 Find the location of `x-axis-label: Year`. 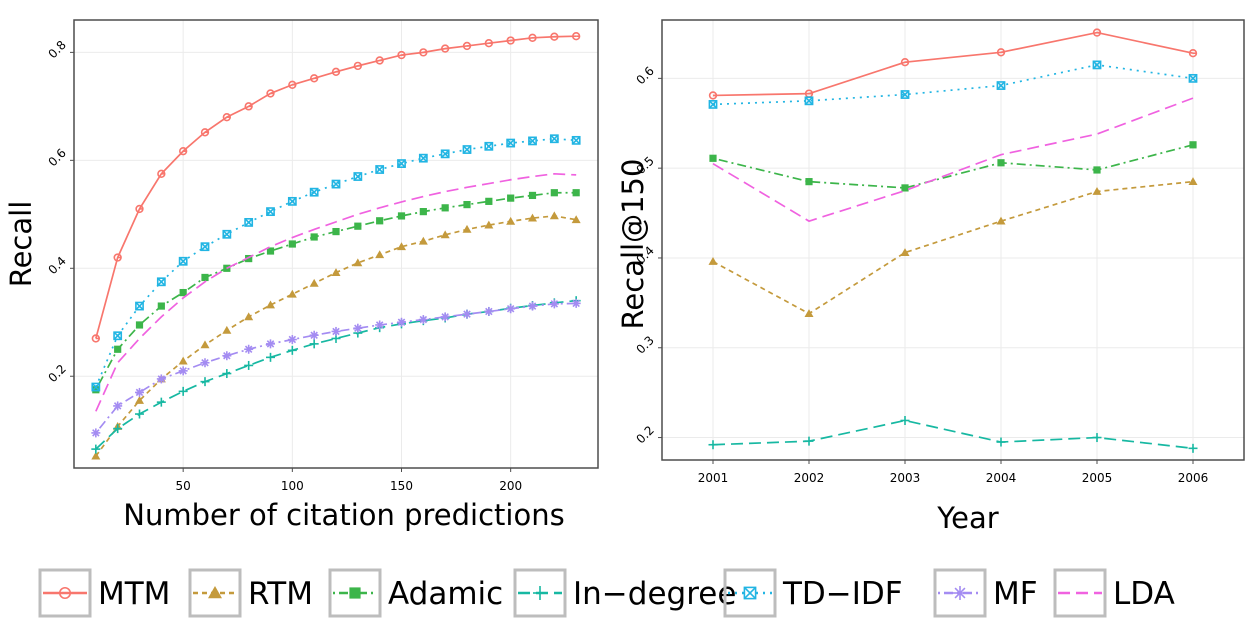

x-axis-label: Year is located at coordinates (967, 518).